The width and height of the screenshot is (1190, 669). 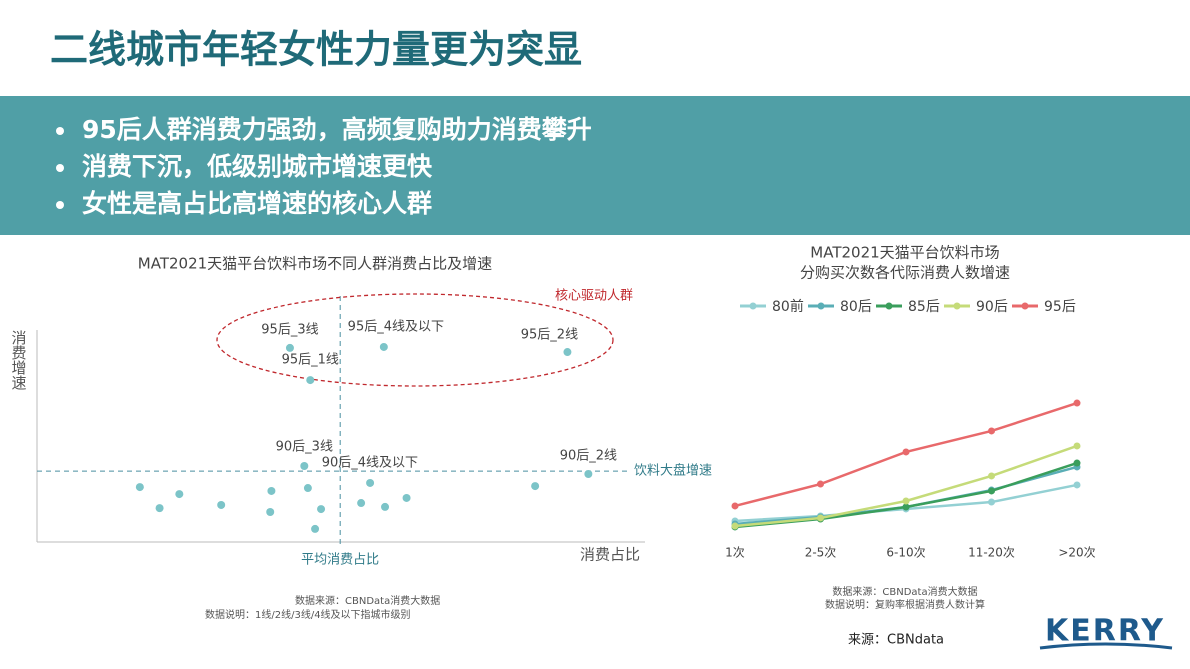 I want to click on x-tick-label: 11-20次, so click(x=991, y=553).